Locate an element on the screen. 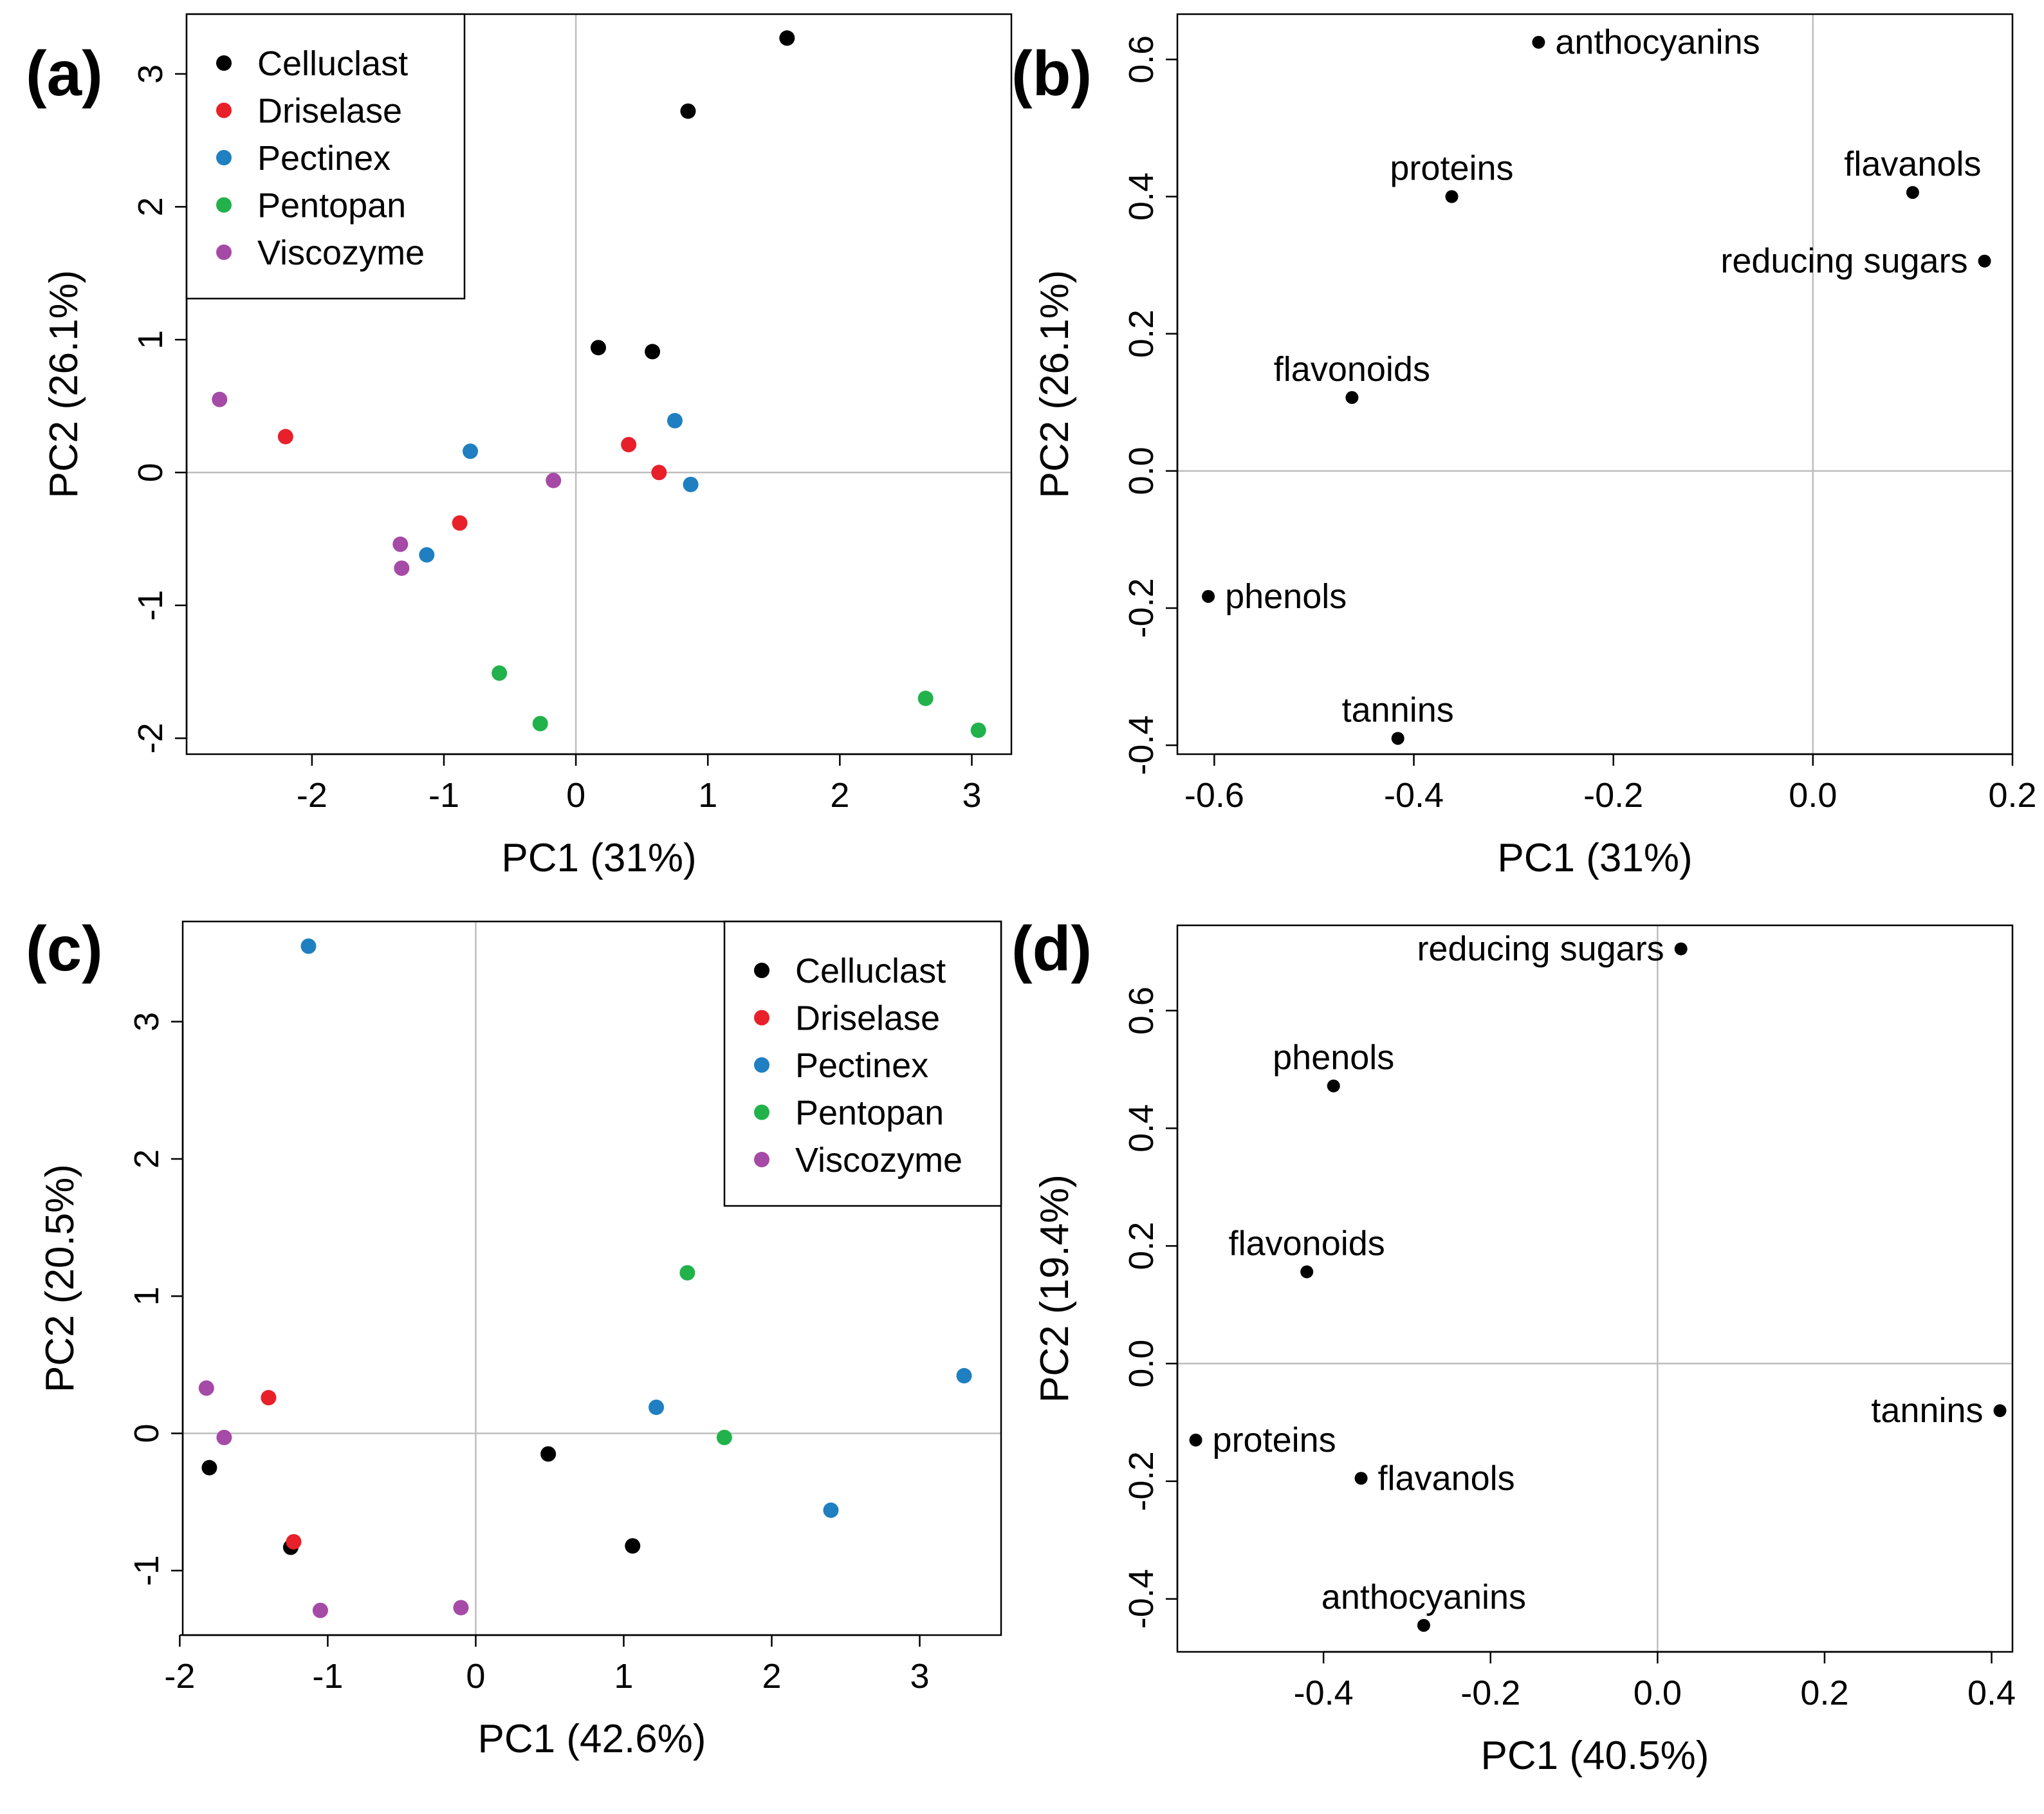  y-tick-label: -1 is located at coordinates (146, 1570).